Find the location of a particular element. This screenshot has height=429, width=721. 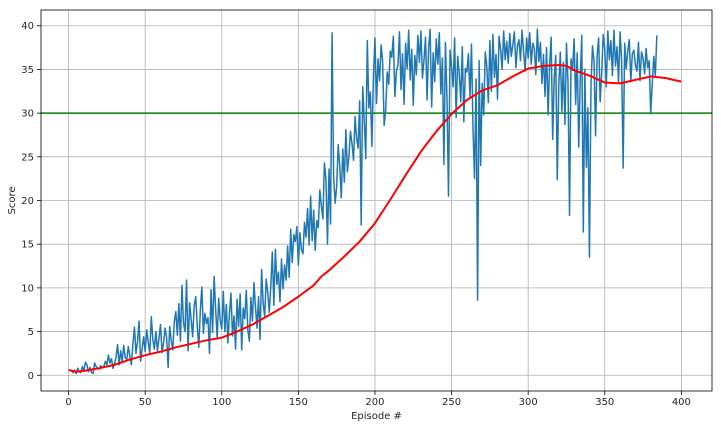

x-tick-label: 150 is located at coordinates (298, 402).